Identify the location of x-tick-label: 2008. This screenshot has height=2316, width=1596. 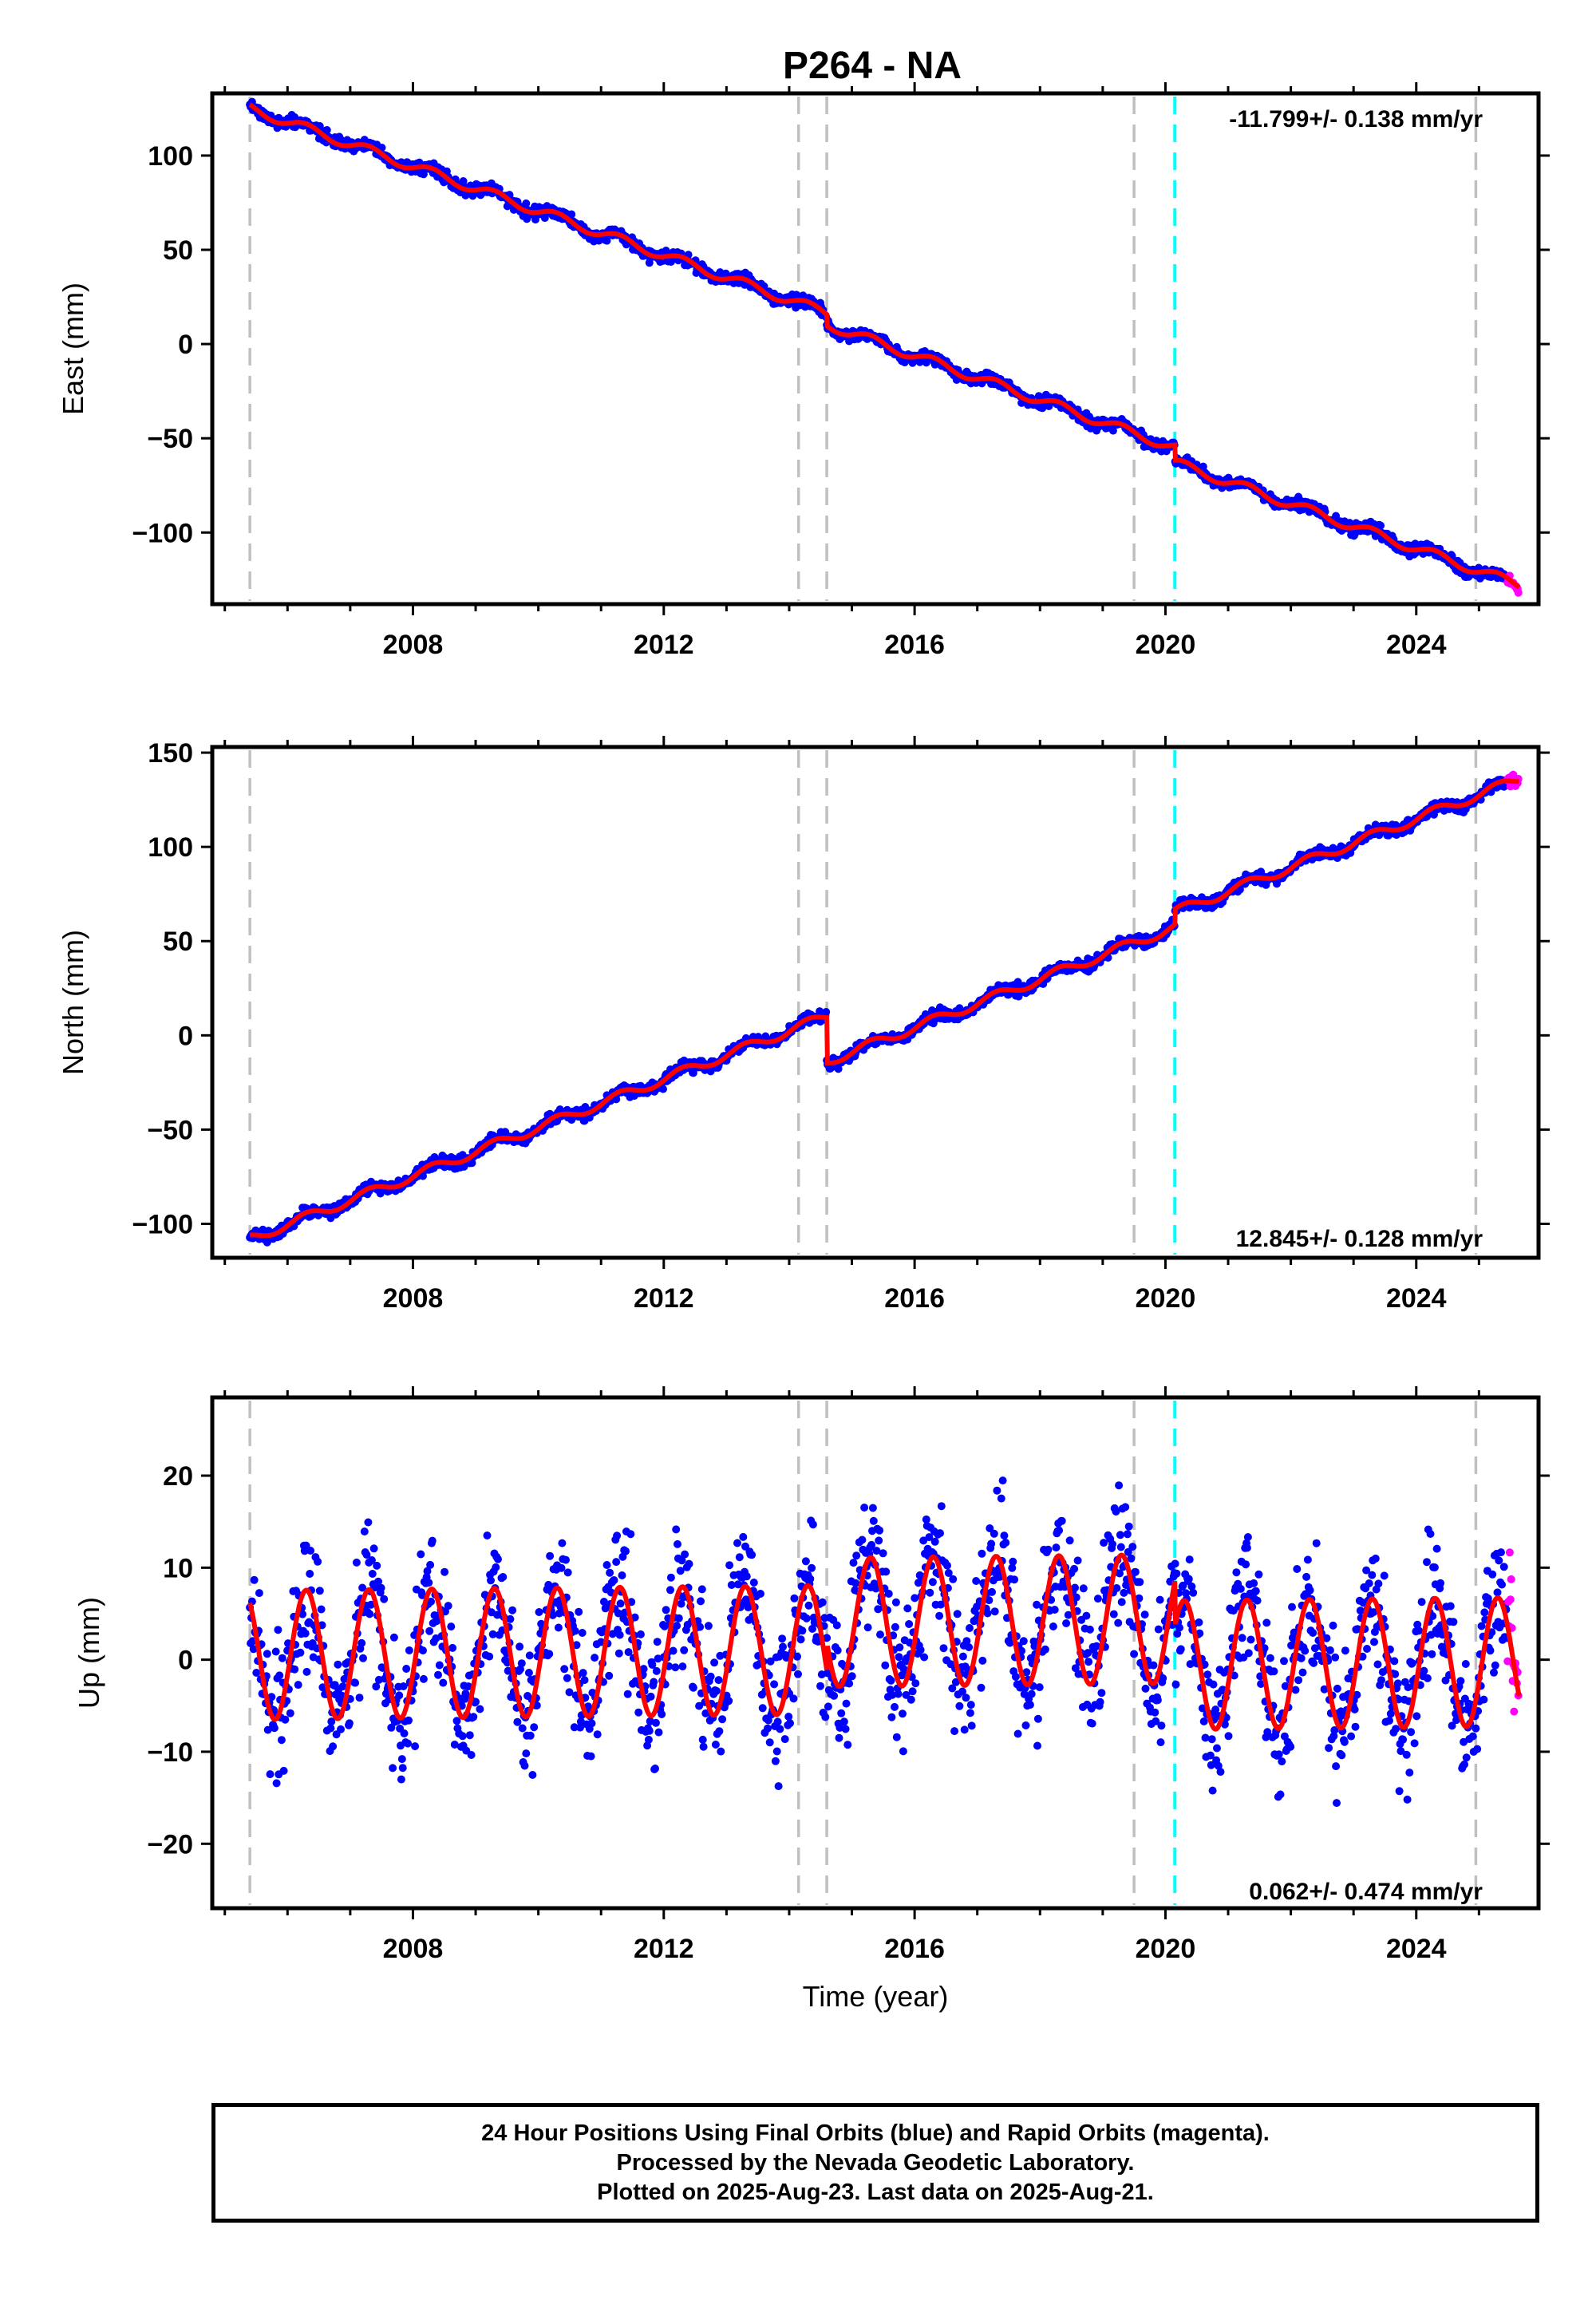
(414, 645).